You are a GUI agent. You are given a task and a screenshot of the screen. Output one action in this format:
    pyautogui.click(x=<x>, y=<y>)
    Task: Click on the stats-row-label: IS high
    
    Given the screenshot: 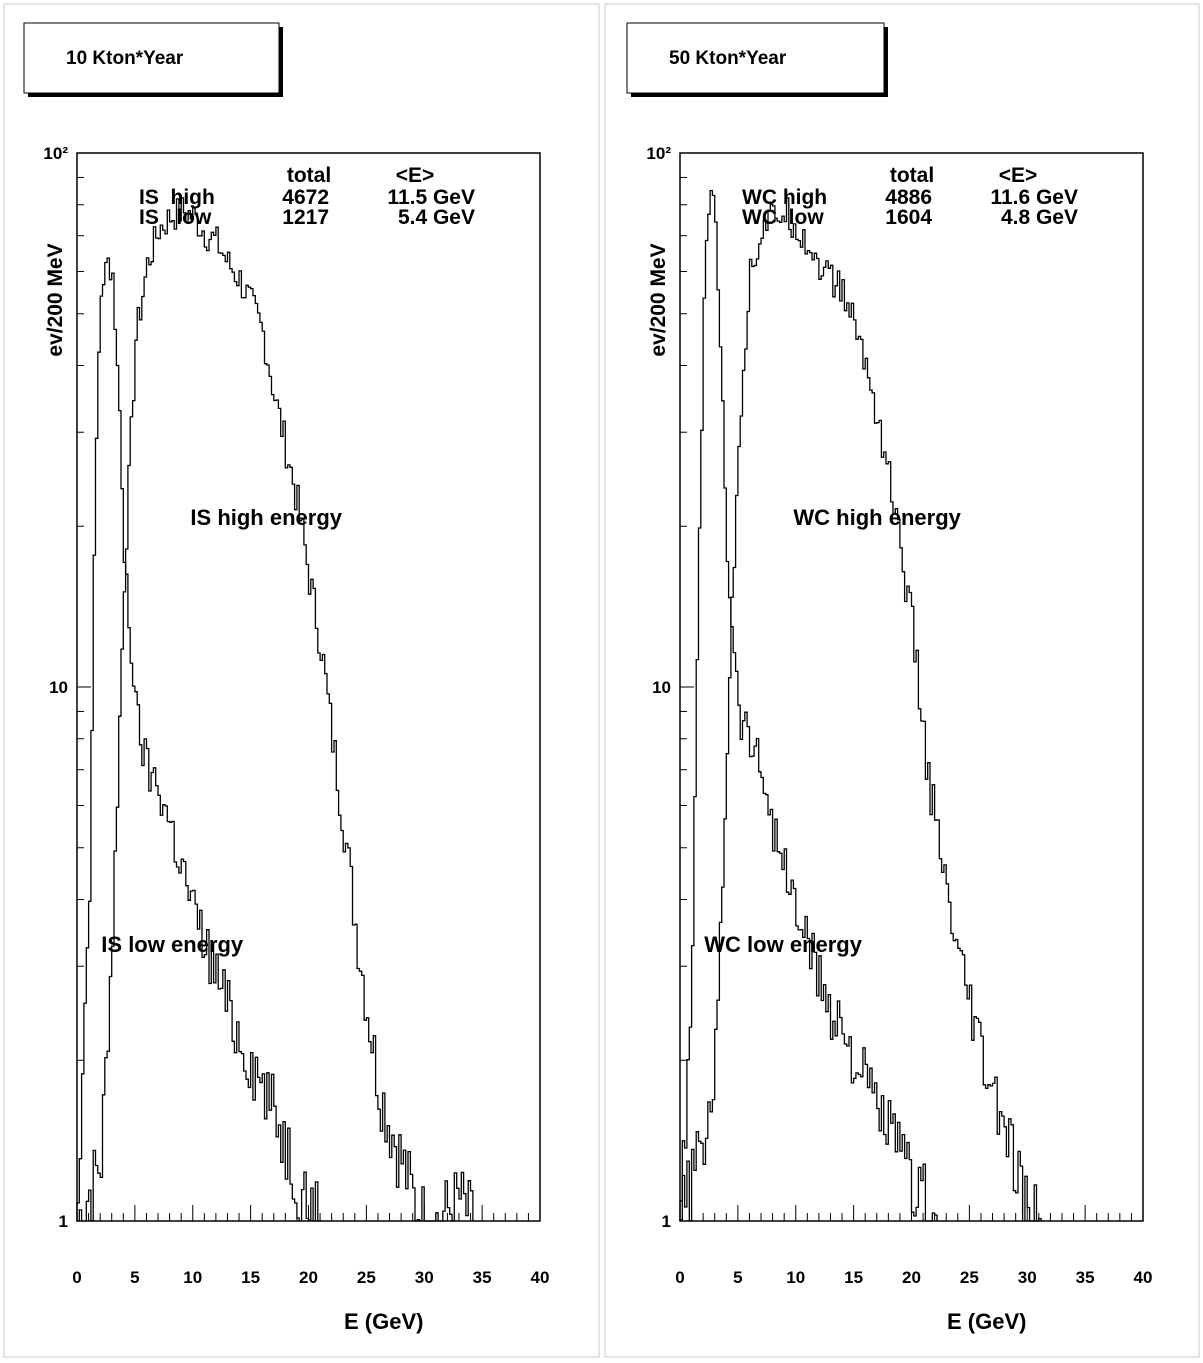 What is the action you would take?
    pyautogui.click(x=177, y=197)
    